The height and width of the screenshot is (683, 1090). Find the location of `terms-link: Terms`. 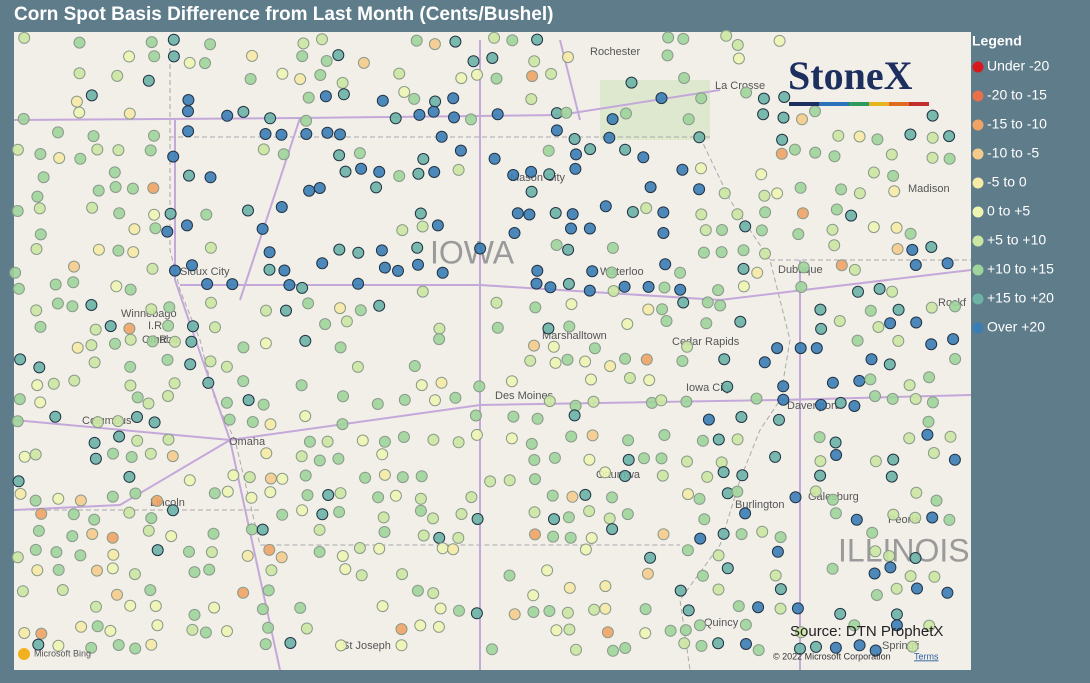

terms-link: Terms is located at coordinates (926, 656).